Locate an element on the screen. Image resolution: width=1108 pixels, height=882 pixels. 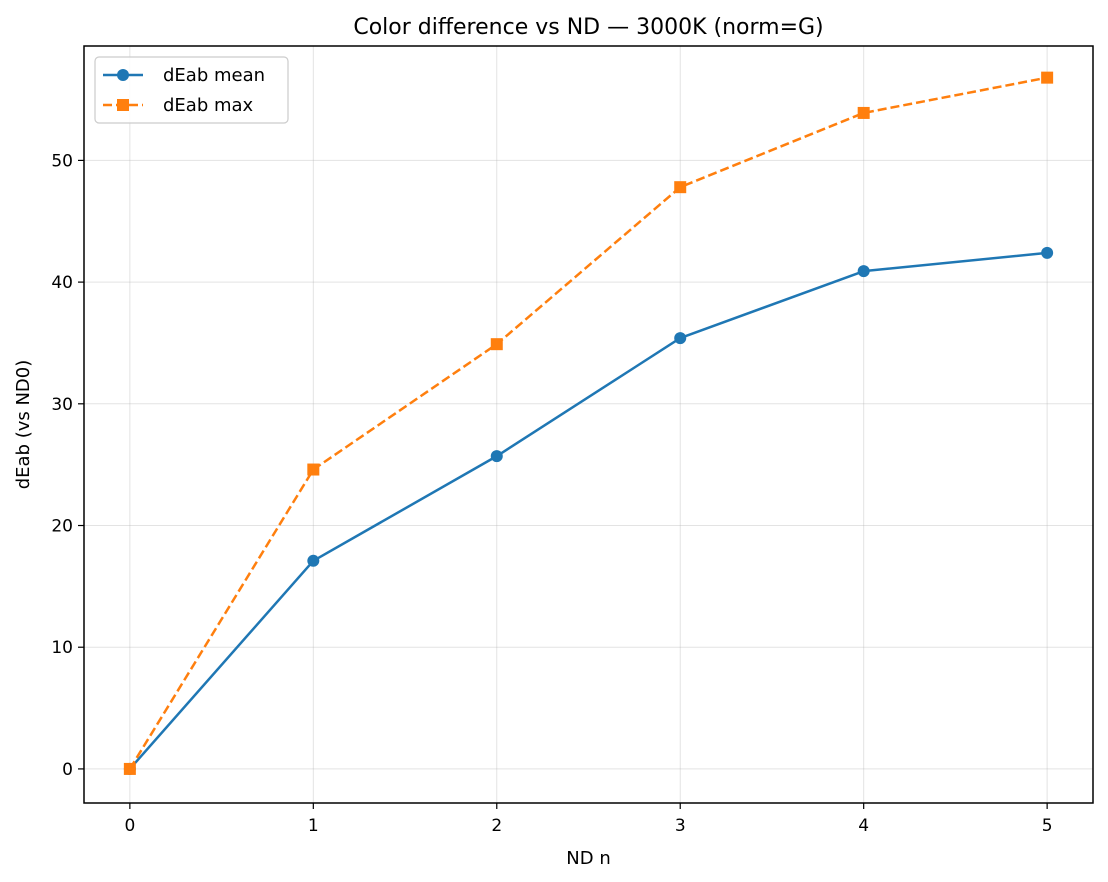
x-axis-label: ND n is located at coordinates (588, 858).